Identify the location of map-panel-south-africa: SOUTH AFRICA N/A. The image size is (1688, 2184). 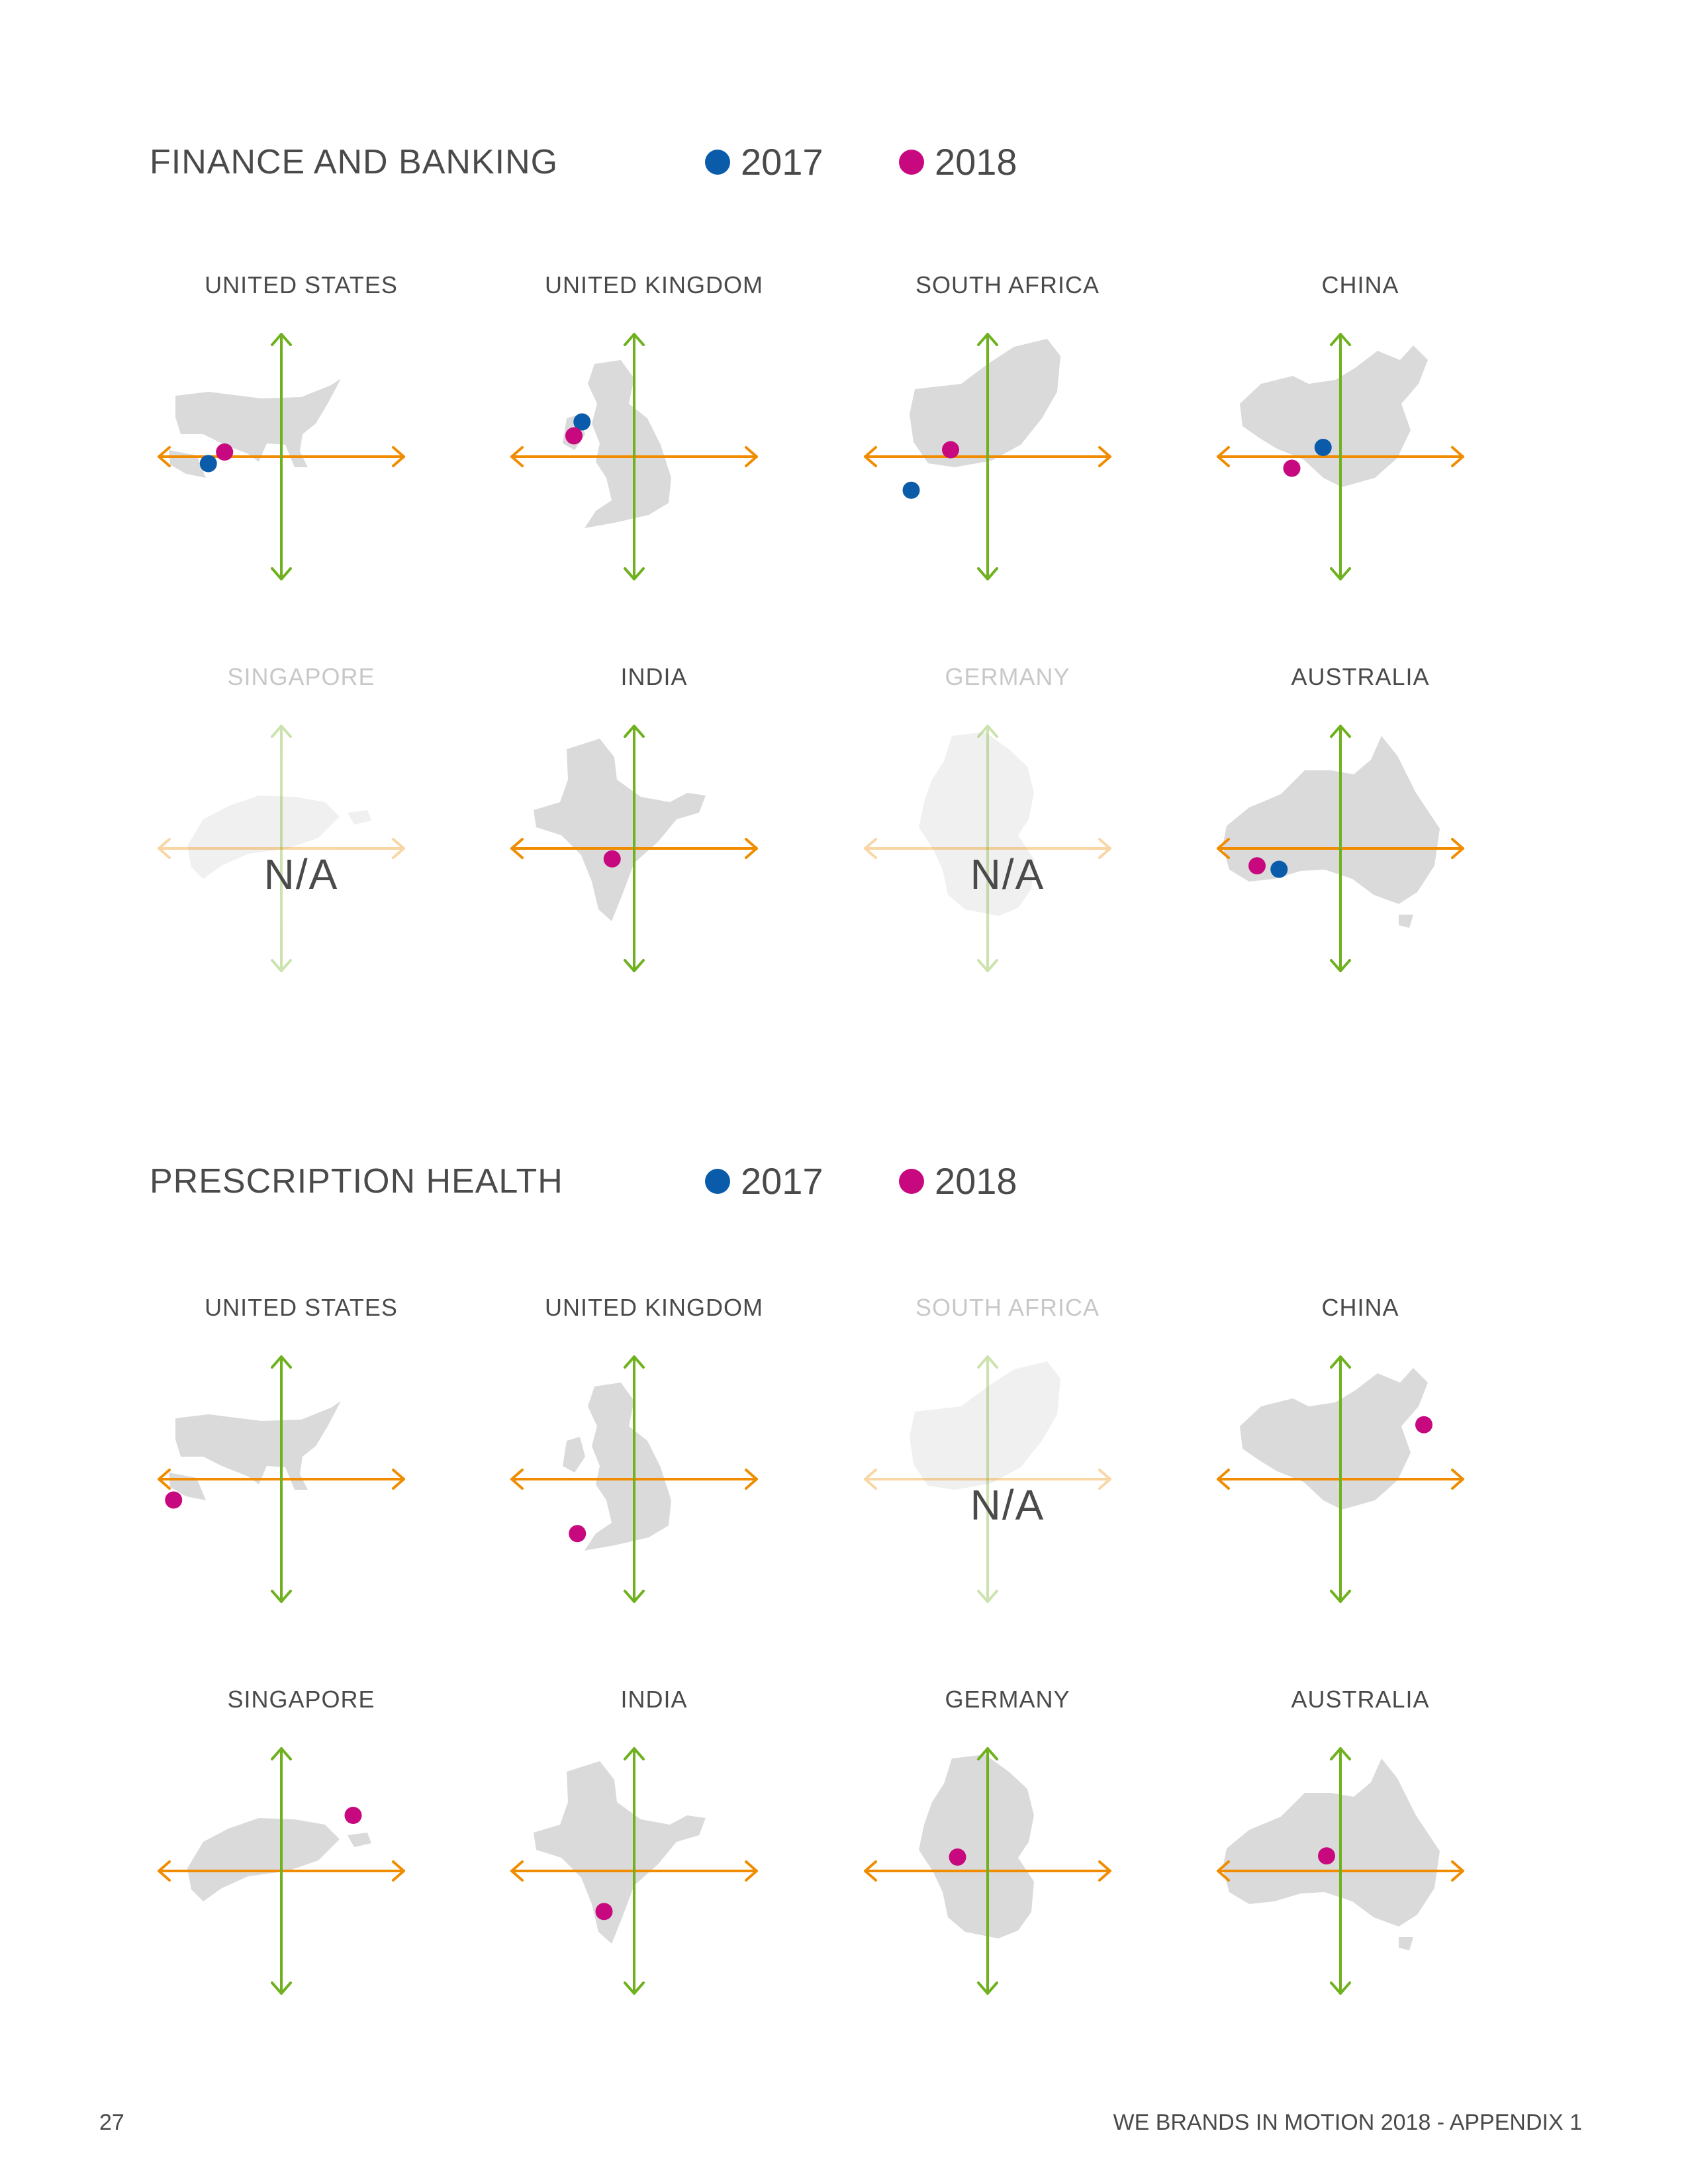
(1007, 1466).